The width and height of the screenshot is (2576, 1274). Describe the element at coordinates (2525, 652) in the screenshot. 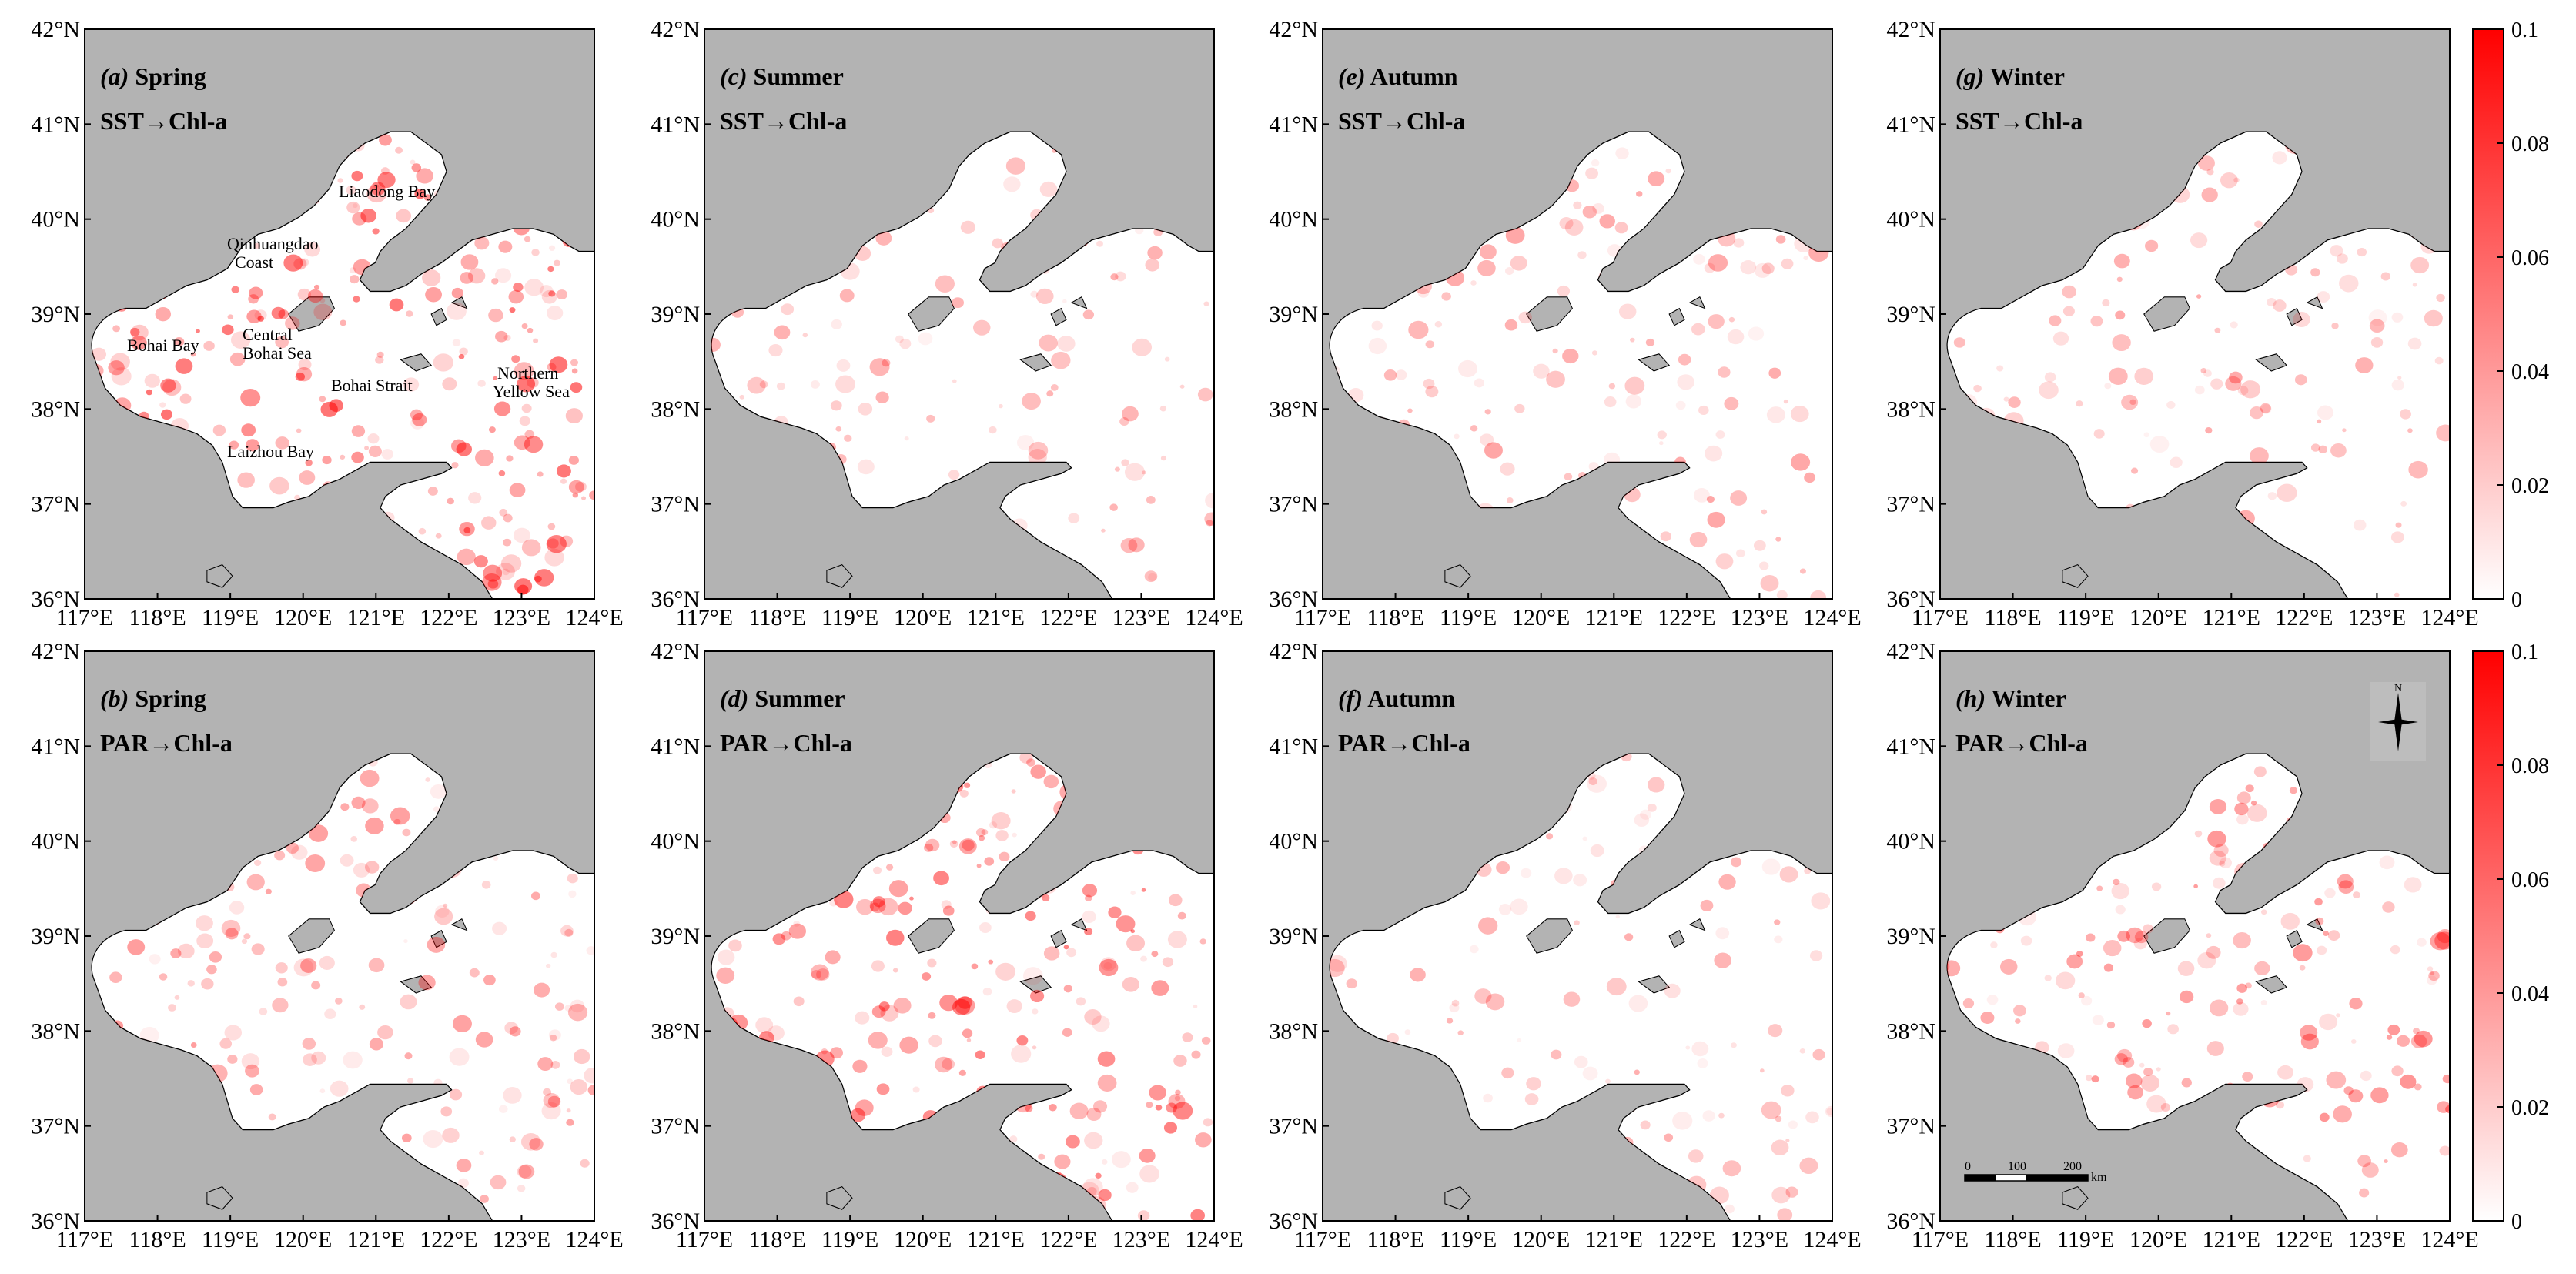

I see `colorbar-tick-label: 0.1` at that location.